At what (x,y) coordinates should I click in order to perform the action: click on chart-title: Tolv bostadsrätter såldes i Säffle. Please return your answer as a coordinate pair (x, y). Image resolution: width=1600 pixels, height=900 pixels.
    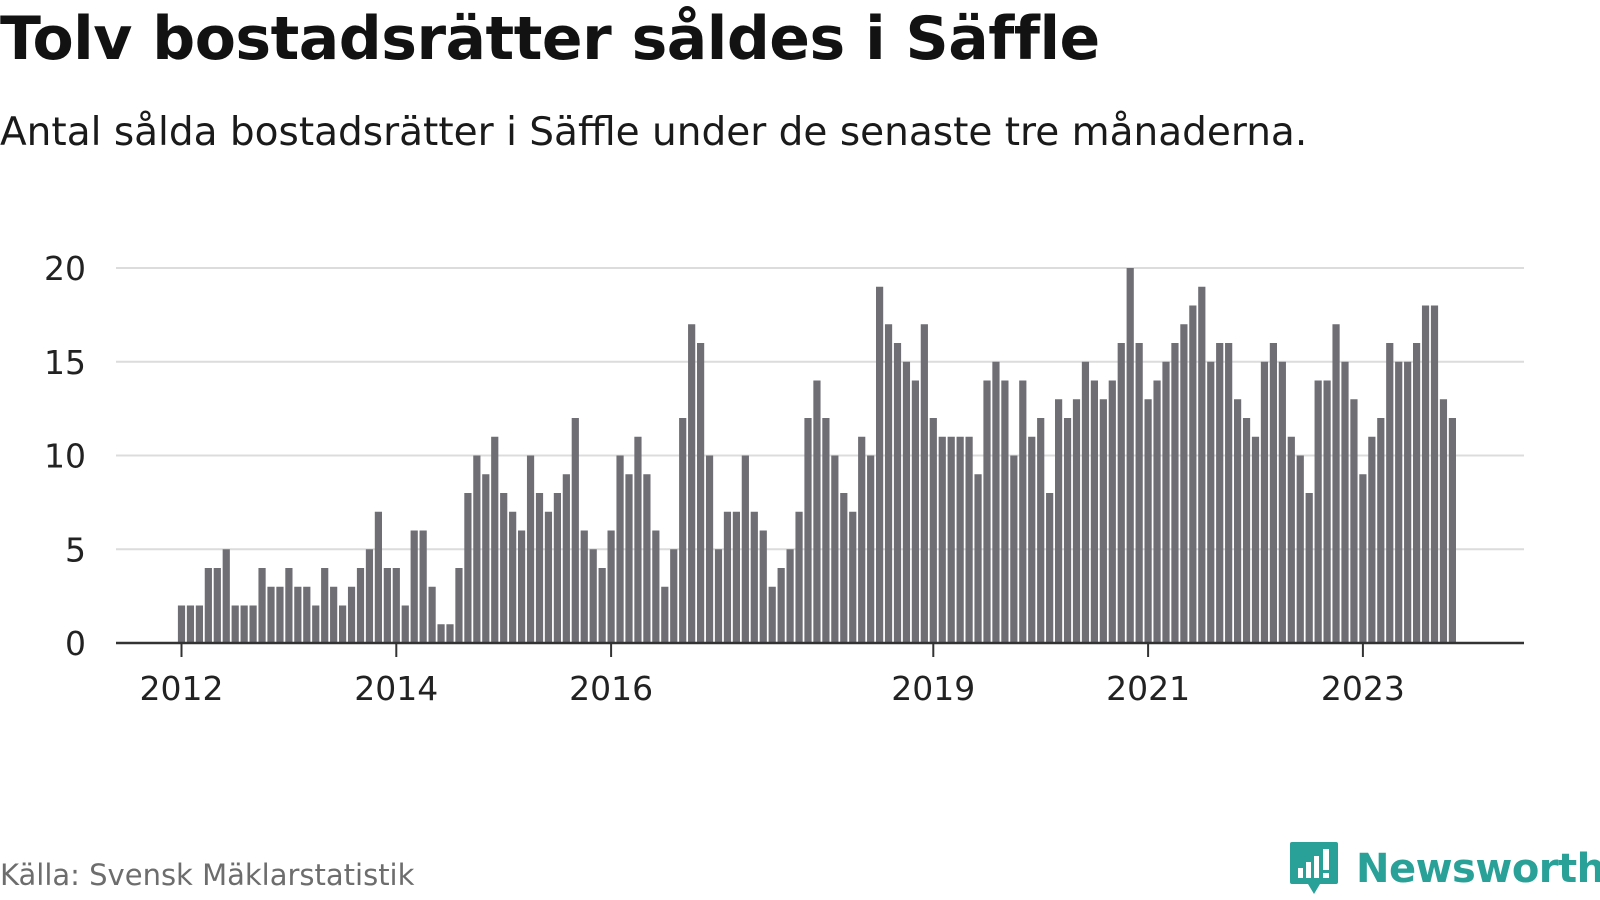
    Looking at the image, I should click on (550, 39).